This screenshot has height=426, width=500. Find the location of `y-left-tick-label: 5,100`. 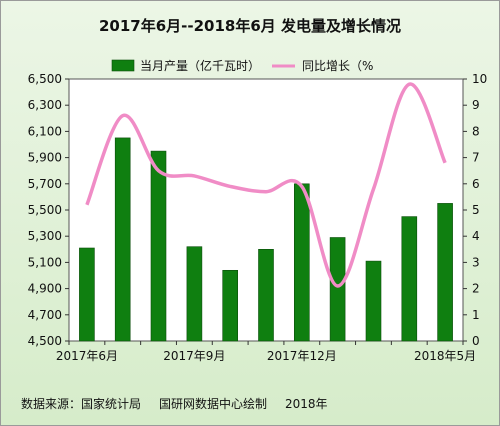

y-left-tick-label: 5,100 is located at coordinates (45, 262).